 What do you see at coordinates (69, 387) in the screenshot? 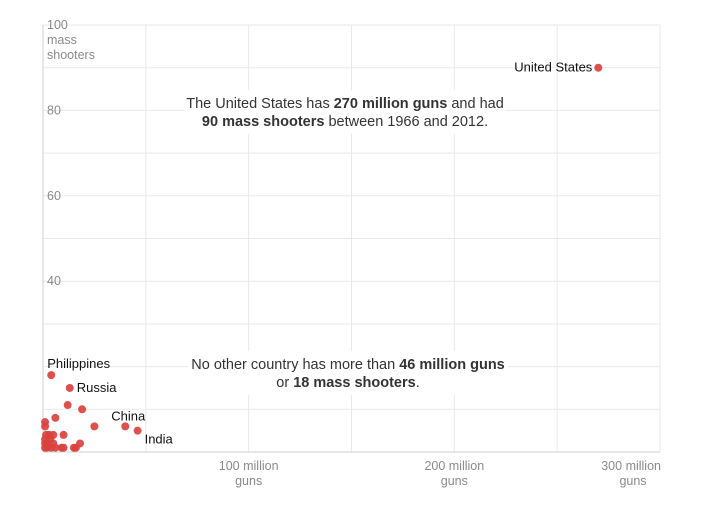
I see `point-russia` at bounding box center [69, 387].